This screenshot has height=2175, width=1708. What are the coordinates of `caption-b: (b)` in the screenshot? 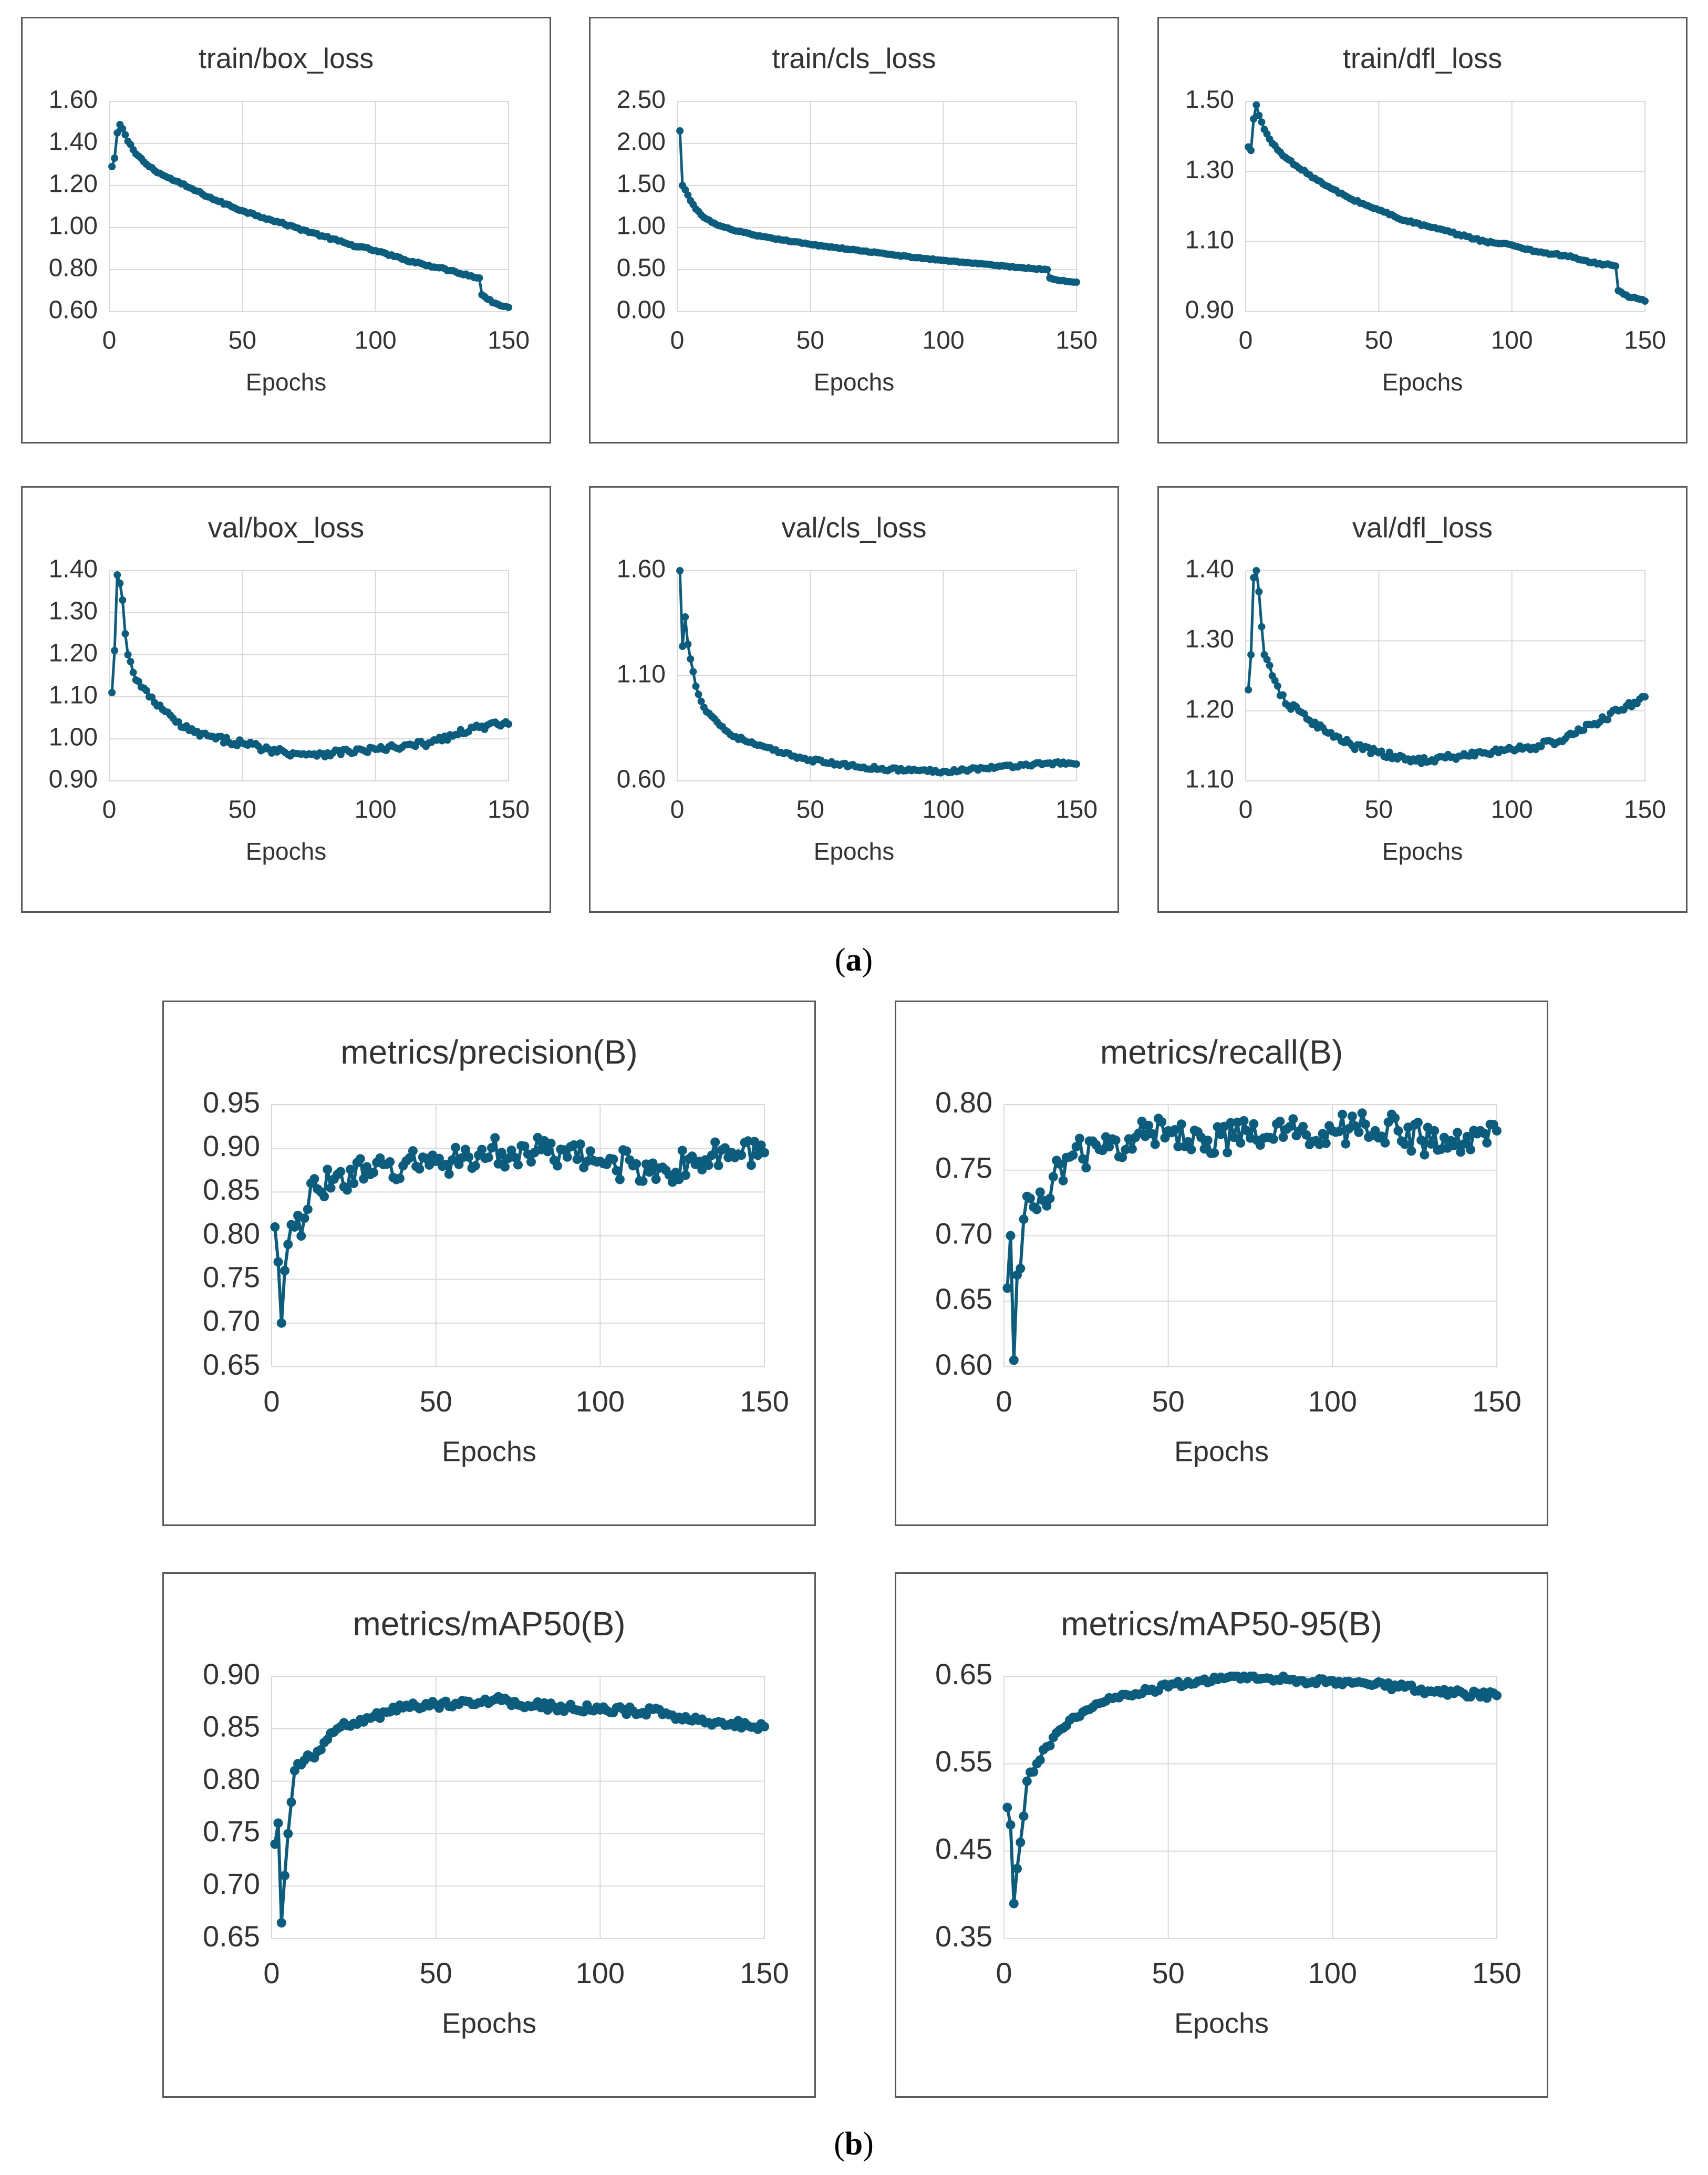 It's located at (854, 2144).